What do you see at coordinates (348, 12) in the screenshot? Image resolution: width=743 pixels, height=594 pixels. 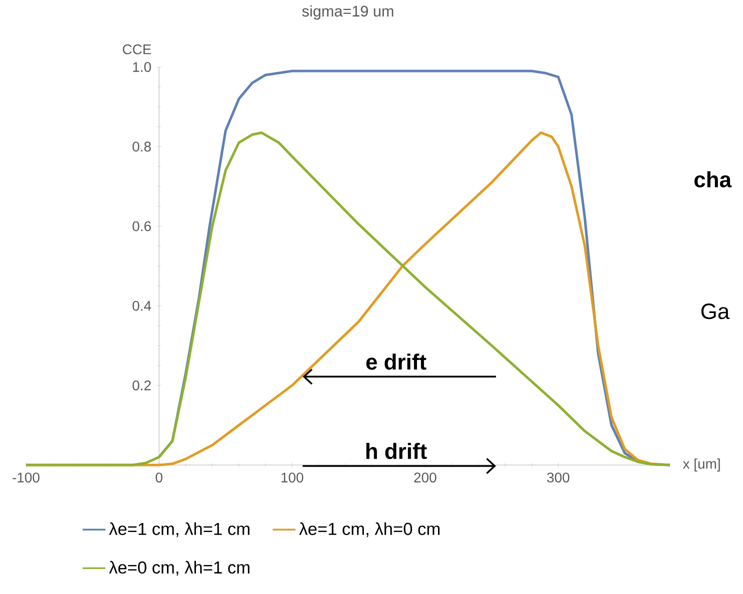 I see `chart-title: sigma=19 um` at bounding box center [348, 12].